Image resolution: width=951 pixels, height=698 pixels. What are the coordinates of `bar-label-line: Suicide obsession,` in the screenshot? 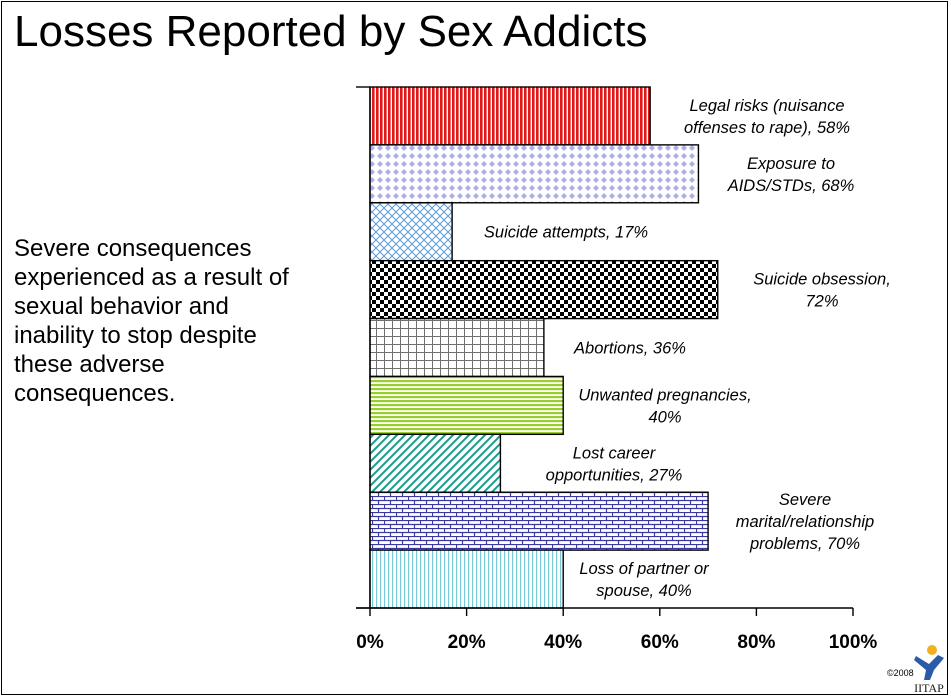 It's located at (822, 280).